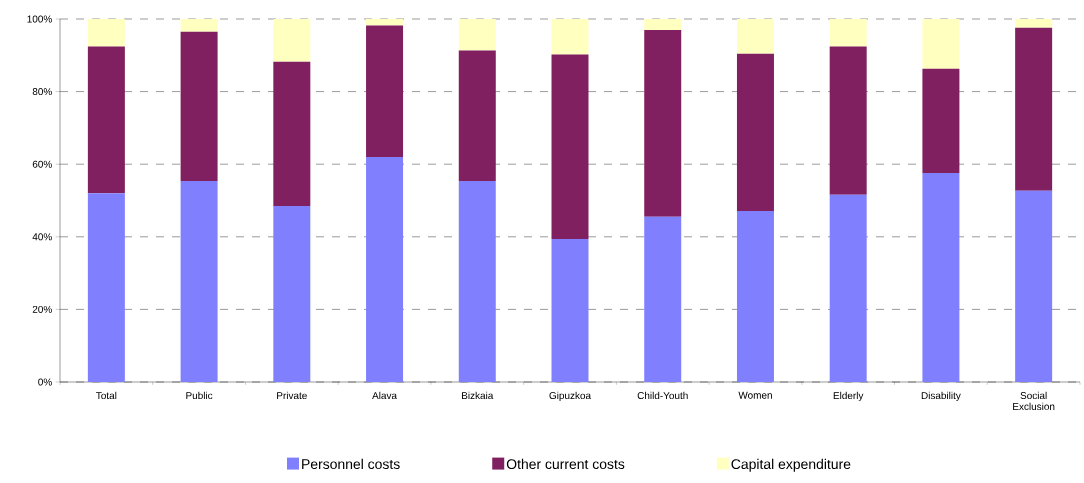 The width and height of the screenshot is (1084, 483). Describe the element at coordinates (755, 395) in the screenshot. I see `x-tick-label: Women` at that location.